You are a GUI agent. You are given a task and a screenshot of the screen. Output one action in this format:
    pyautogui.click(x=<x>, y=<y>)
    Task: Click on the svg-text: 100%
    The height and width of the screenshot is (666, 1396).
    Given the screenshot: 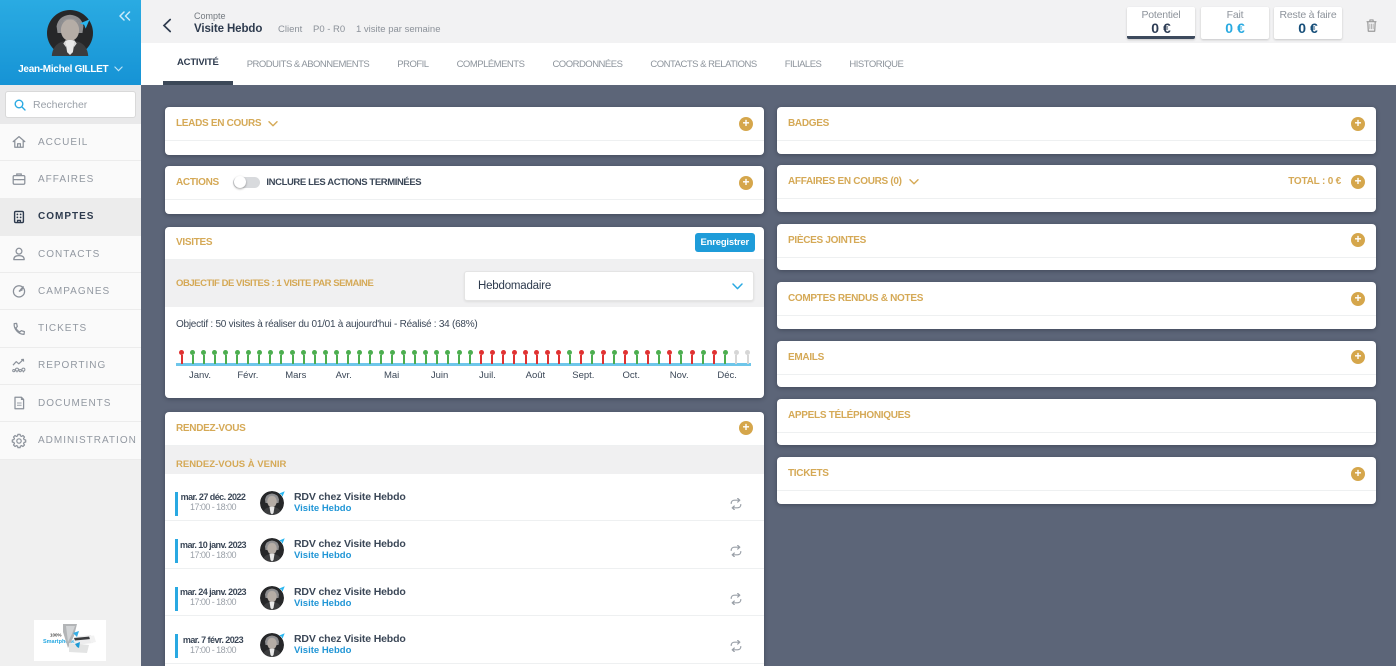 What is the action you would take?
    pyautogui.click(x=56, y=635)
    